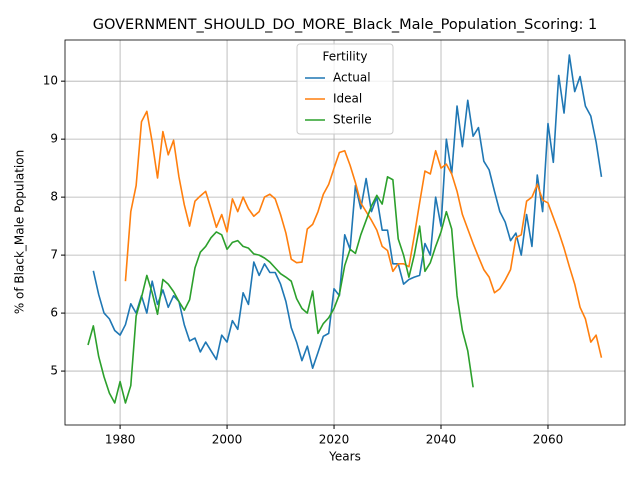 The height and width of the screenshot is (480, 640). I want to click on legend-label: Sterile, so click(352, 120).